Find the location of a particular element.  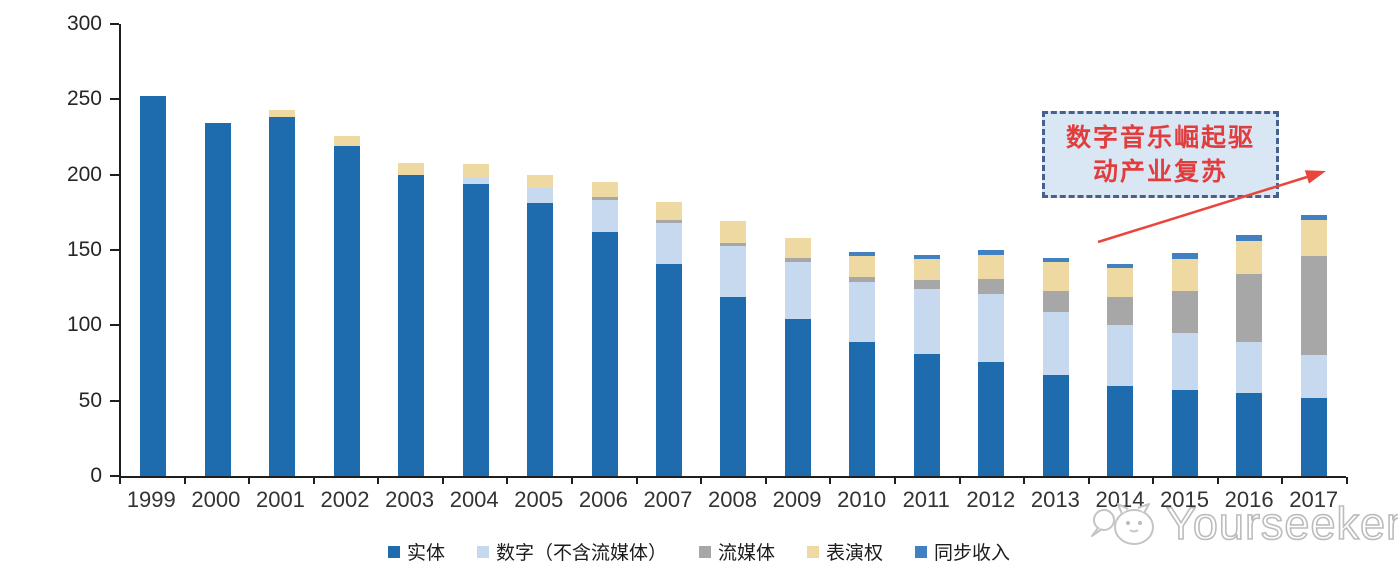

stacked-bar-2009 is located at coordinates (797, 356).